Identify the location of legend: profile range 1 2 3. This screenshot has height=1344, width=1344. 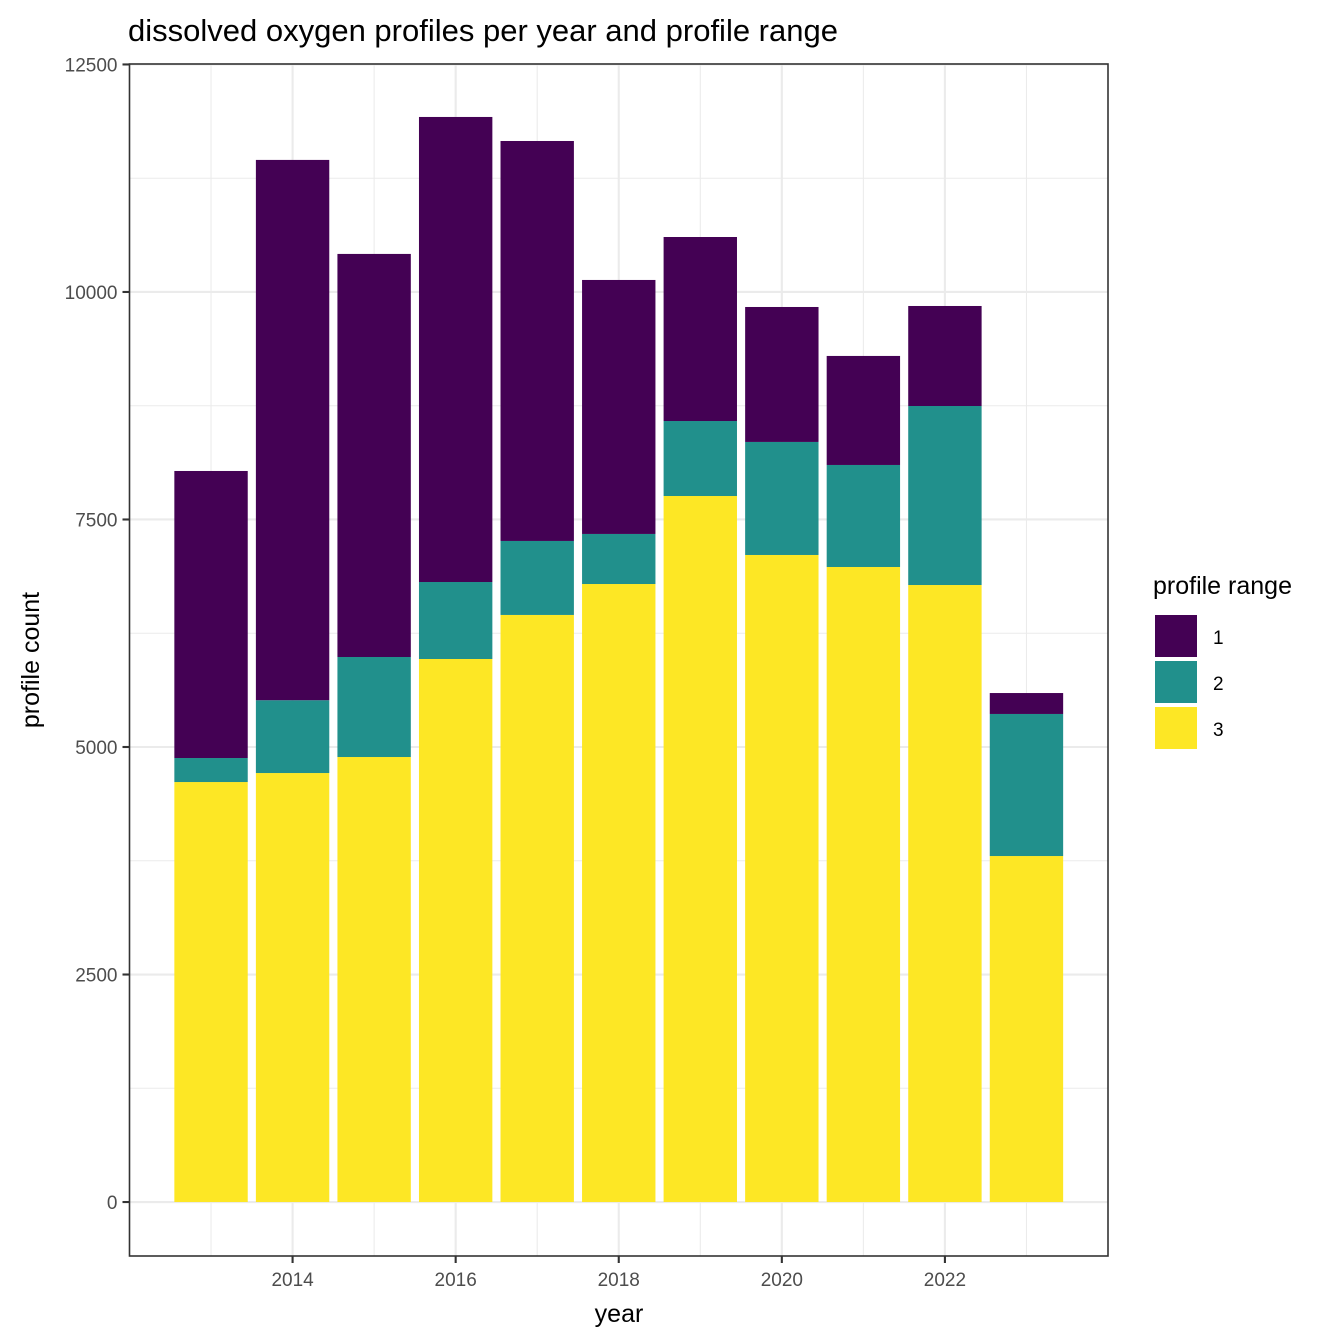
(1222, 660).